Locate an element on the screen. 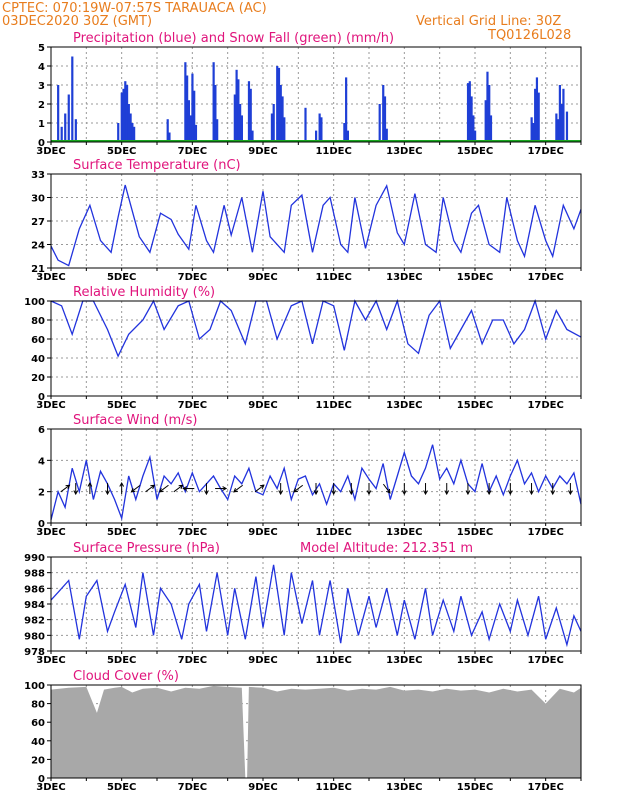 This screenshot has width=618, height=800. pressure-title: Surface Pressure (hPa) is located at coordinates (146, 548).